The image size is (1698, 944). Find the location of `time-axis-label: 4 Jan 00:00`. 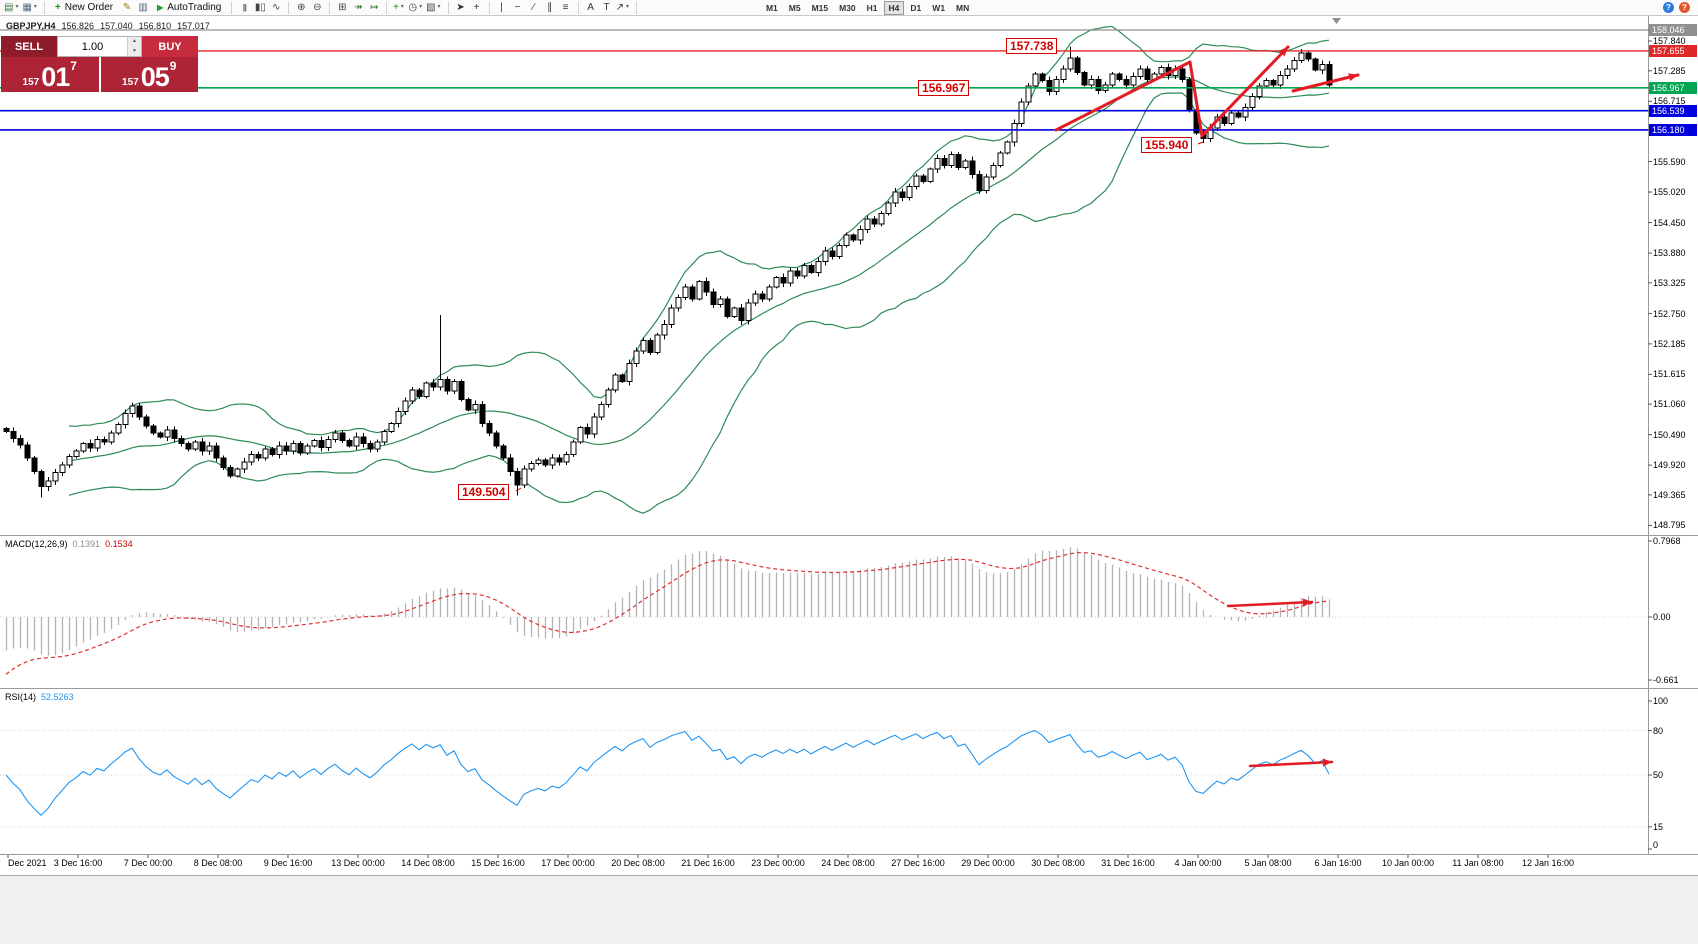

time-axis-label: 4 Jan 00:00 is located at coordinates (1198, 863).